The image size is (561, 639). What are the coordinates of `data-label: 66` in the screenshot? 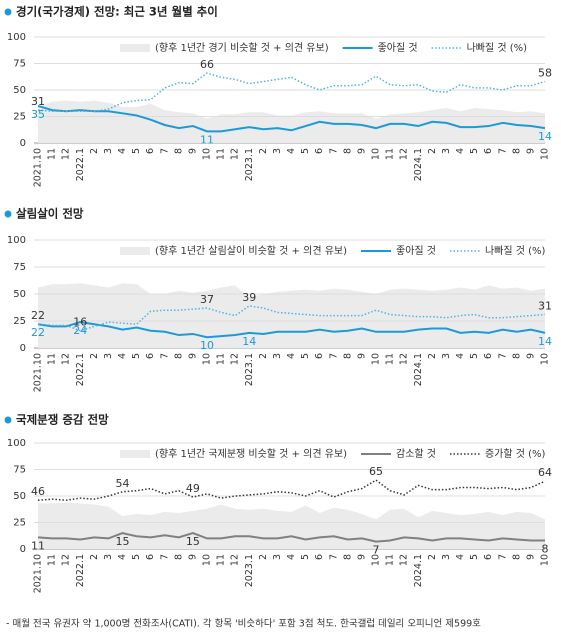 It's located at (207, 64).